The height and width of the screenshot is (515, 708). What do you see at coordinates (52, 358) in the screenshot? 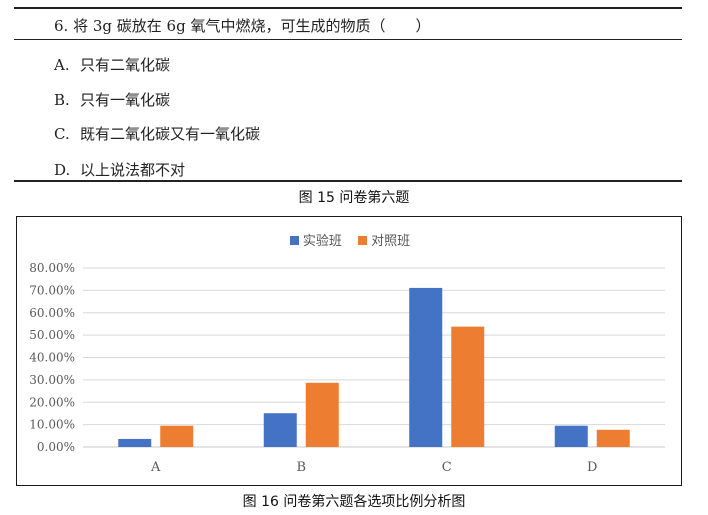
I see `y-tick-label: 40.00%` at bounding box center [52, 358].